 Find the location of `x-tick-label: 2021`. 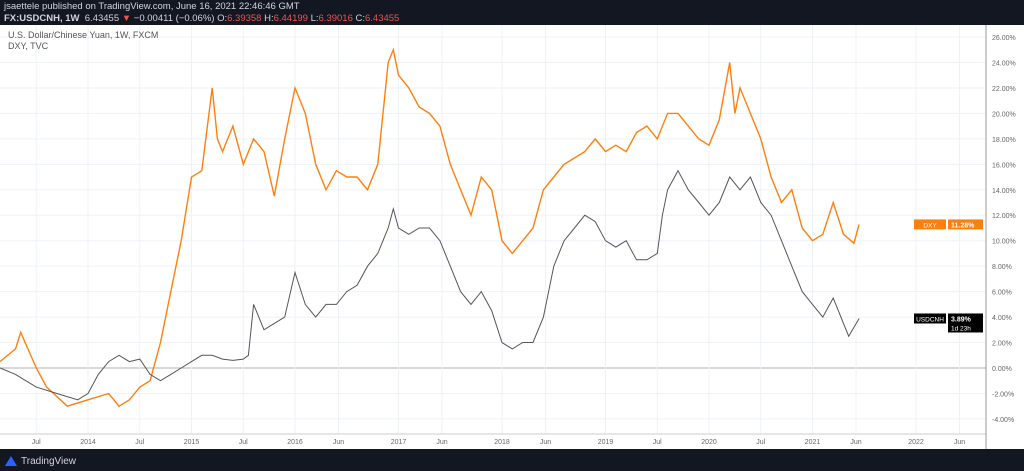

x-tick-label: 2021 is located at coordinates (813, 442).